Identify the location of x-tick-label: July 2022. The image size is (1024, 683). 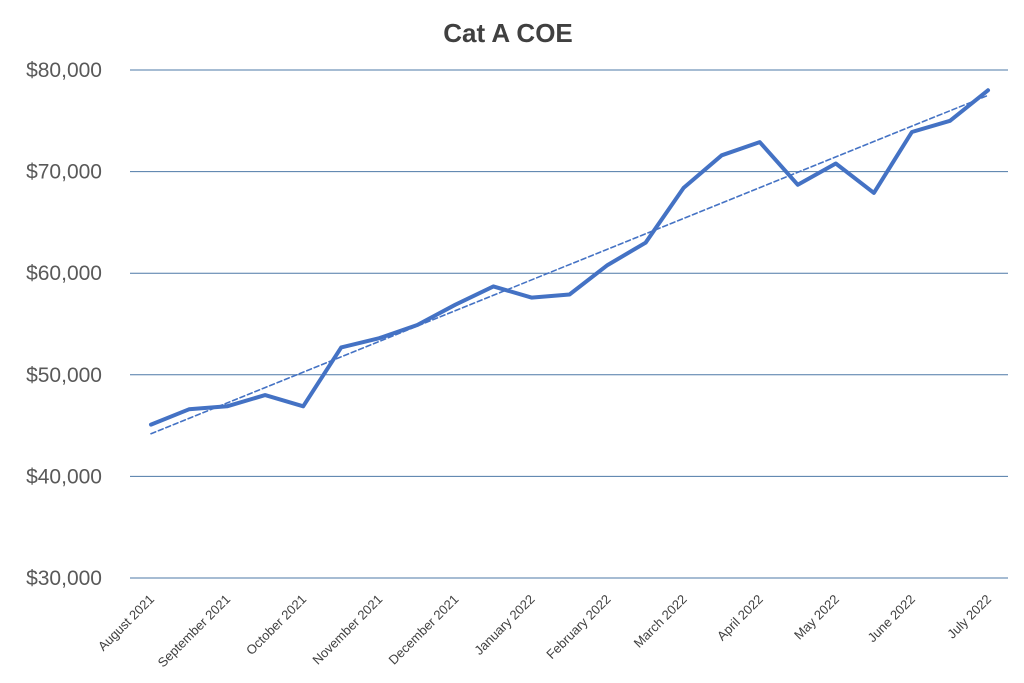
(969, 617).